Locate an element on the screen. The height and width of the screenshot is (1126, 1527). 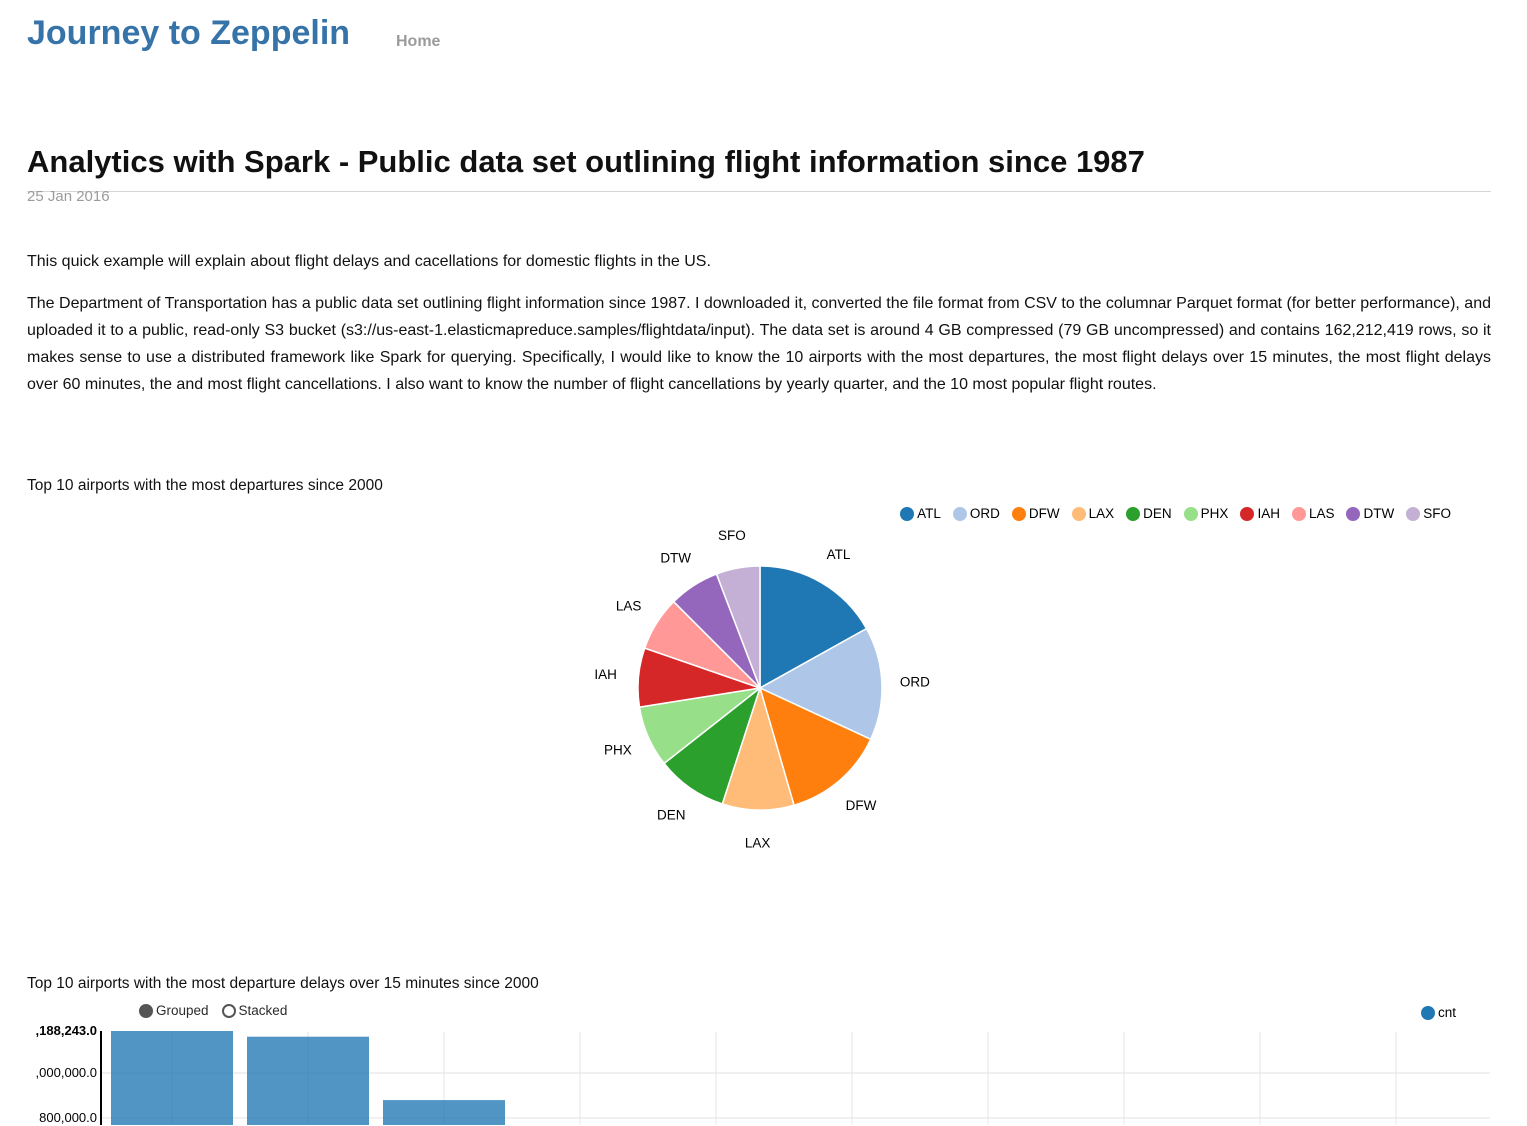
pie-slice-label-den: DEN is located at coordinates (671, 815).